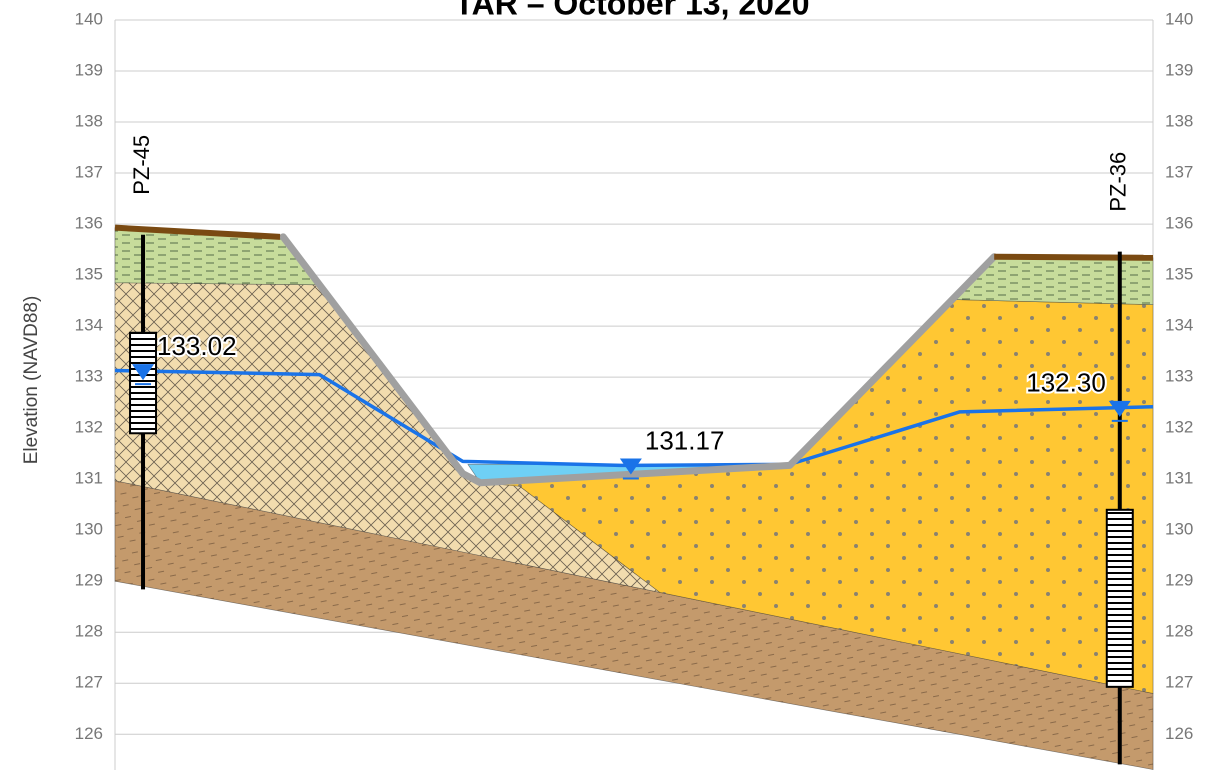 This screenshot has width=1207, height=770. What do you see at coordinates (89, 682) in the screenshot?
I see `y-tick-label: 127` at bounding box center [89, 682].